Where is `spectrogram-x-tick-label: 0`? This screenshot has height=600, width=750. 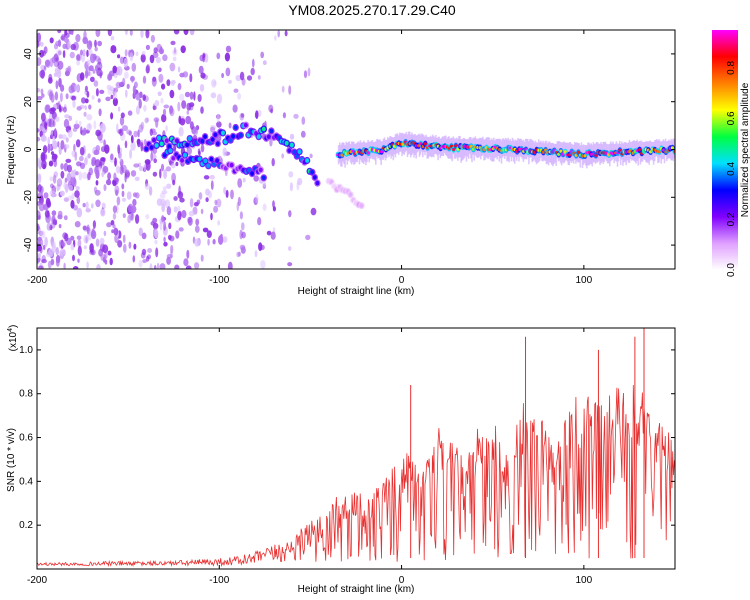
spectrogram-x-tick-label: 0 is located at coordinates (402, 280).